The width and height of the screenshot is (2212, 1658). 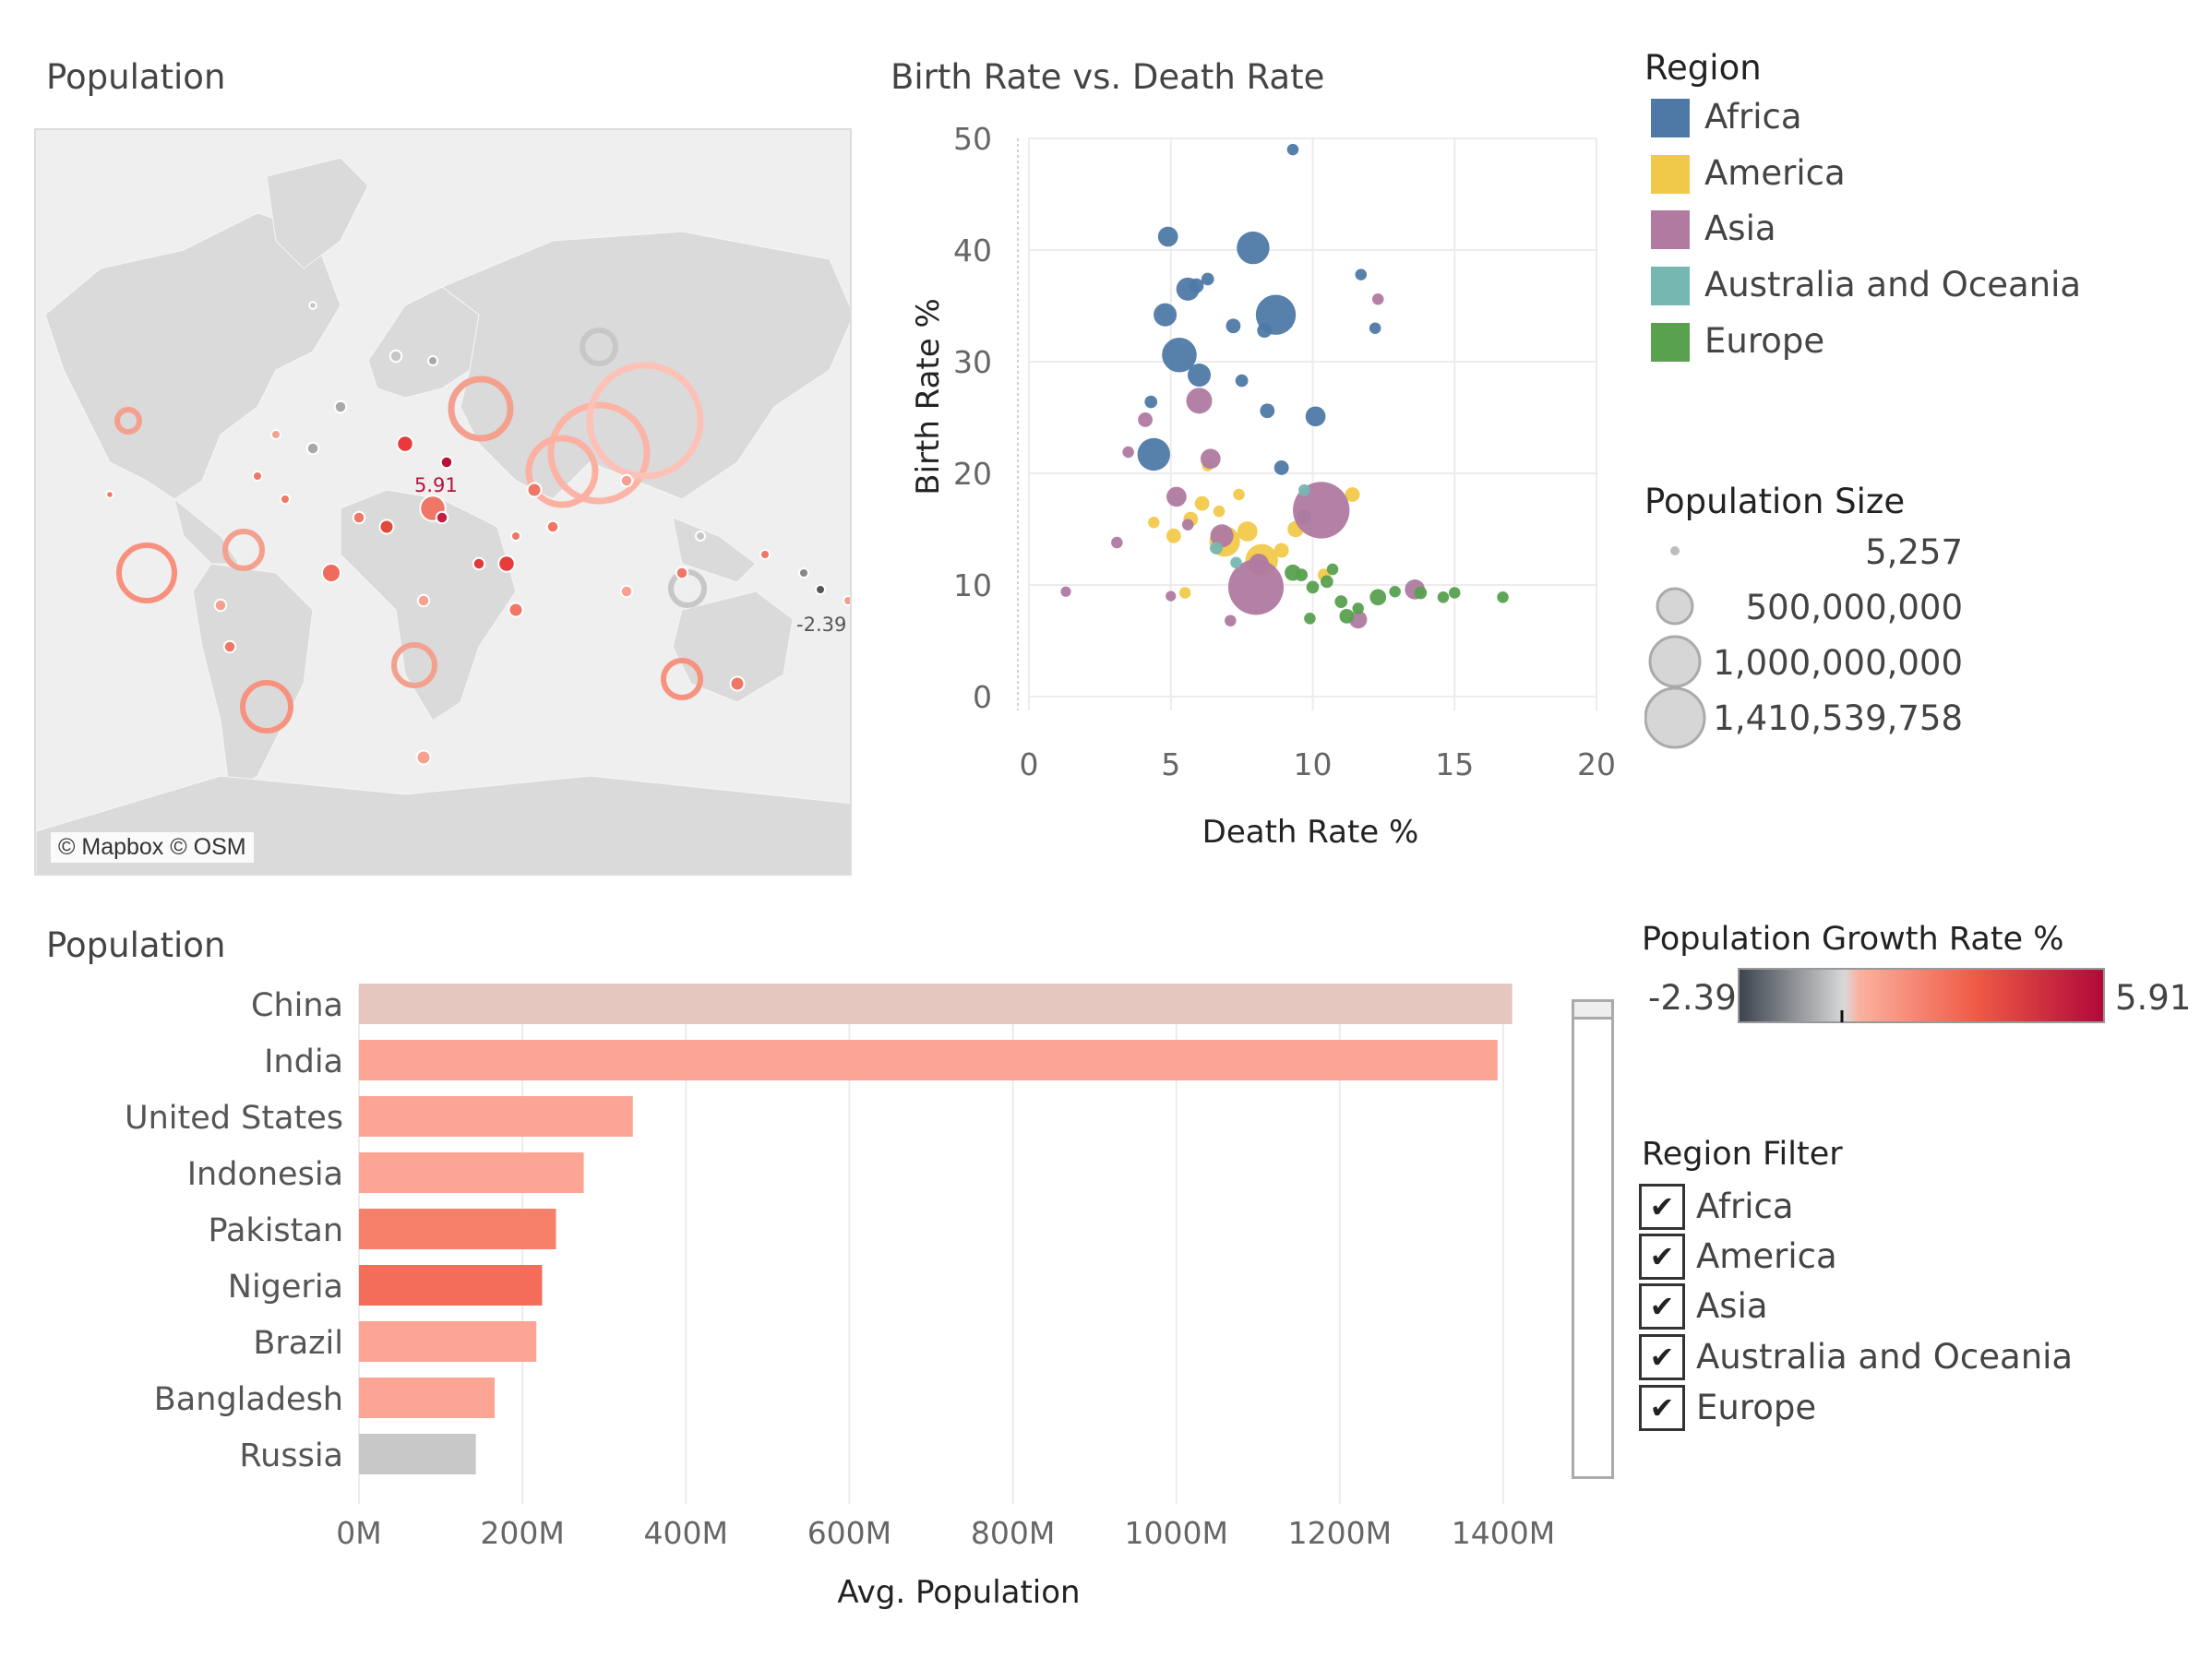 I want to click on filter-option-europe: ✔ Europe, so click(x=1897, y=1410).